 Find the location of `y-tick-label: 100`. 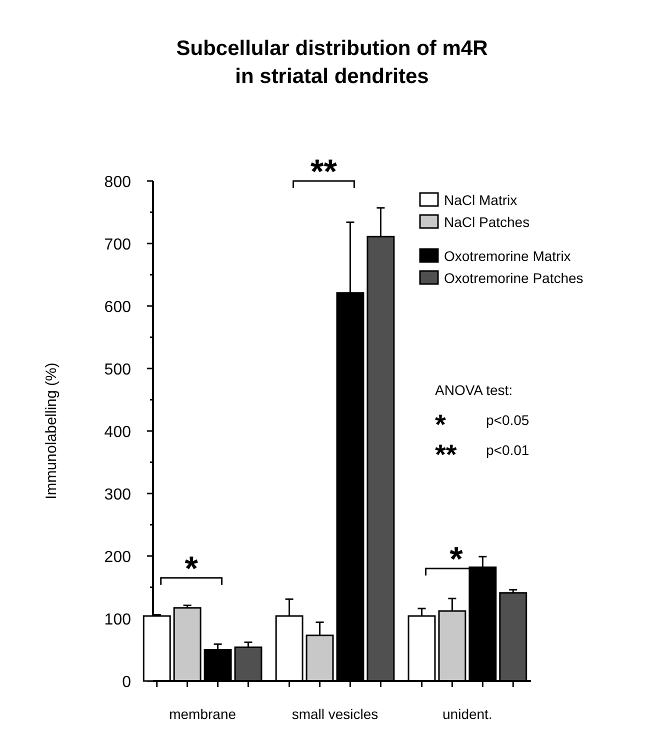

y-tick-label: 100 is located at coordinates (118, 620).